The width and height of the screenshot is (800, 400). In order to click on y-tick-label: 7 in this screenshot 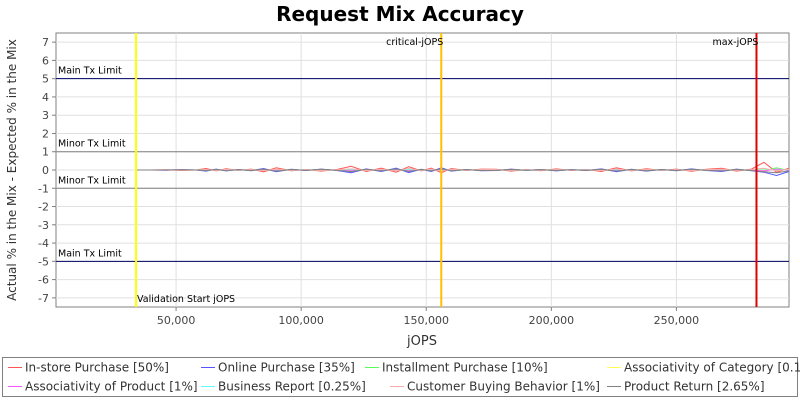, I will do `click(45, 42)`.